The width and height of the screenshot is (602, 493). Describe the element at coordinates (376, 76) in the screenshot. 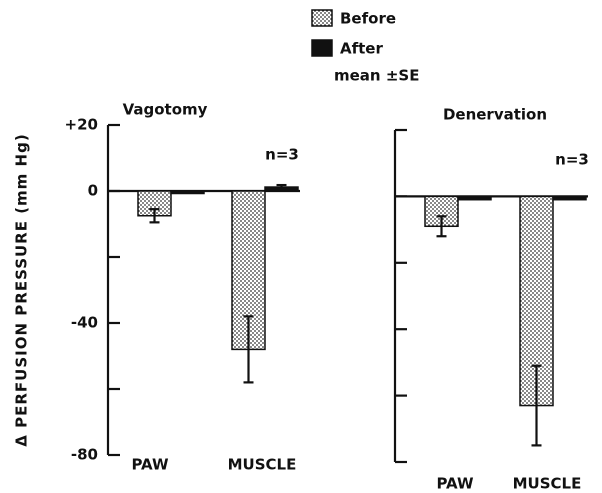

I see `legend-note: mean ±SE` at that location.